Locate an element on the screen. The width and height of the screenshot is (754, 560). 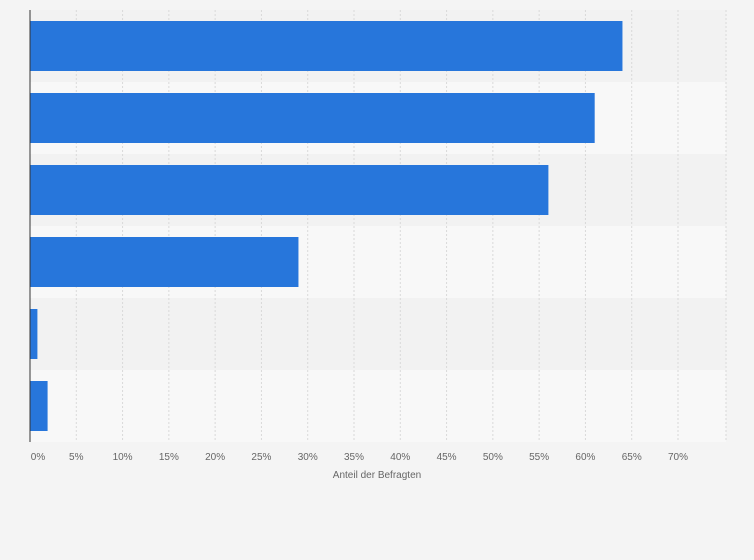
x-tick-label: 35% is located at coordinates (354, 457).